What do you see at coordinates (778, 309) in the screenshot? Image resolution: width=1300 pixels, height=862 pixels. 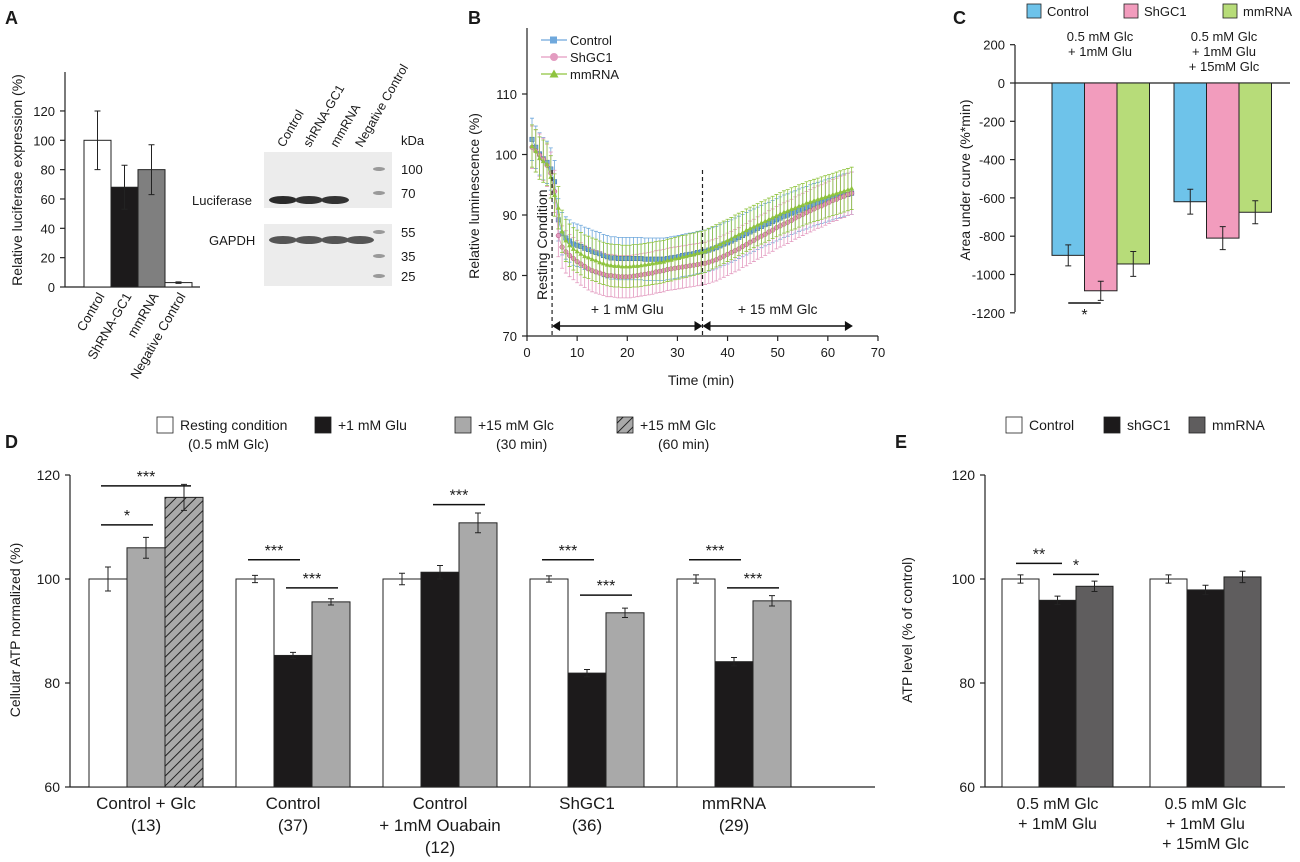 I see `panel-b-phase-label: + 15 mM Glc` at bounding box center [778, 309].